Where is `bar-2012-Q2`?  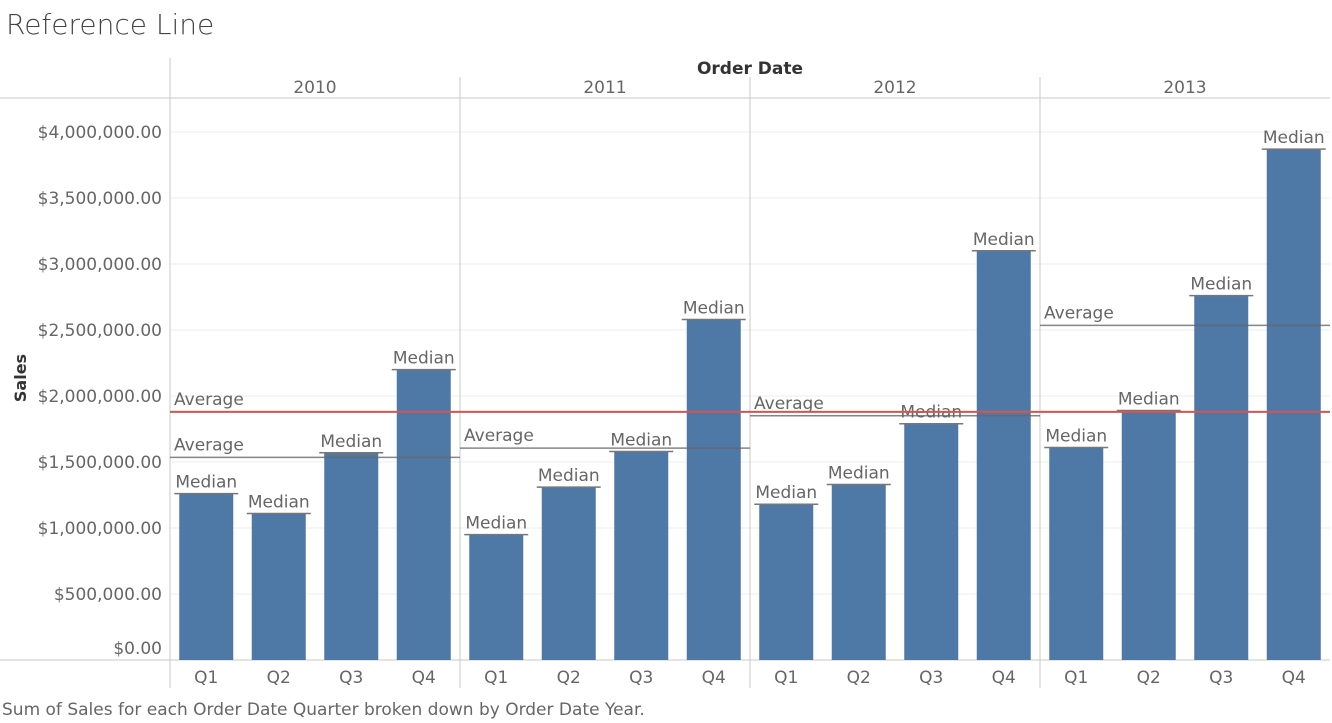
bar-2012-Q2 is located at coordinates (858, 572).